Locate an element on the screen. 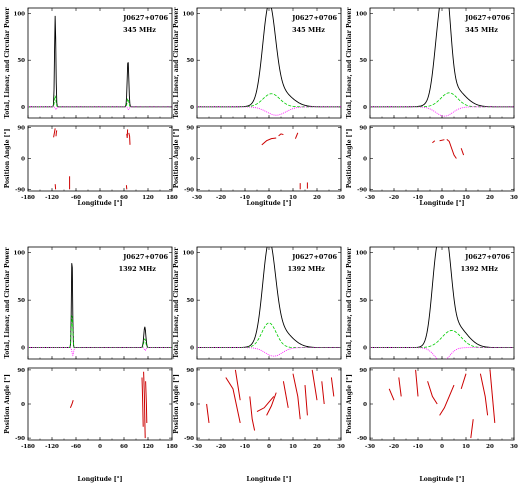  y-tick-label: 50 is located at coordinates (190, 301).